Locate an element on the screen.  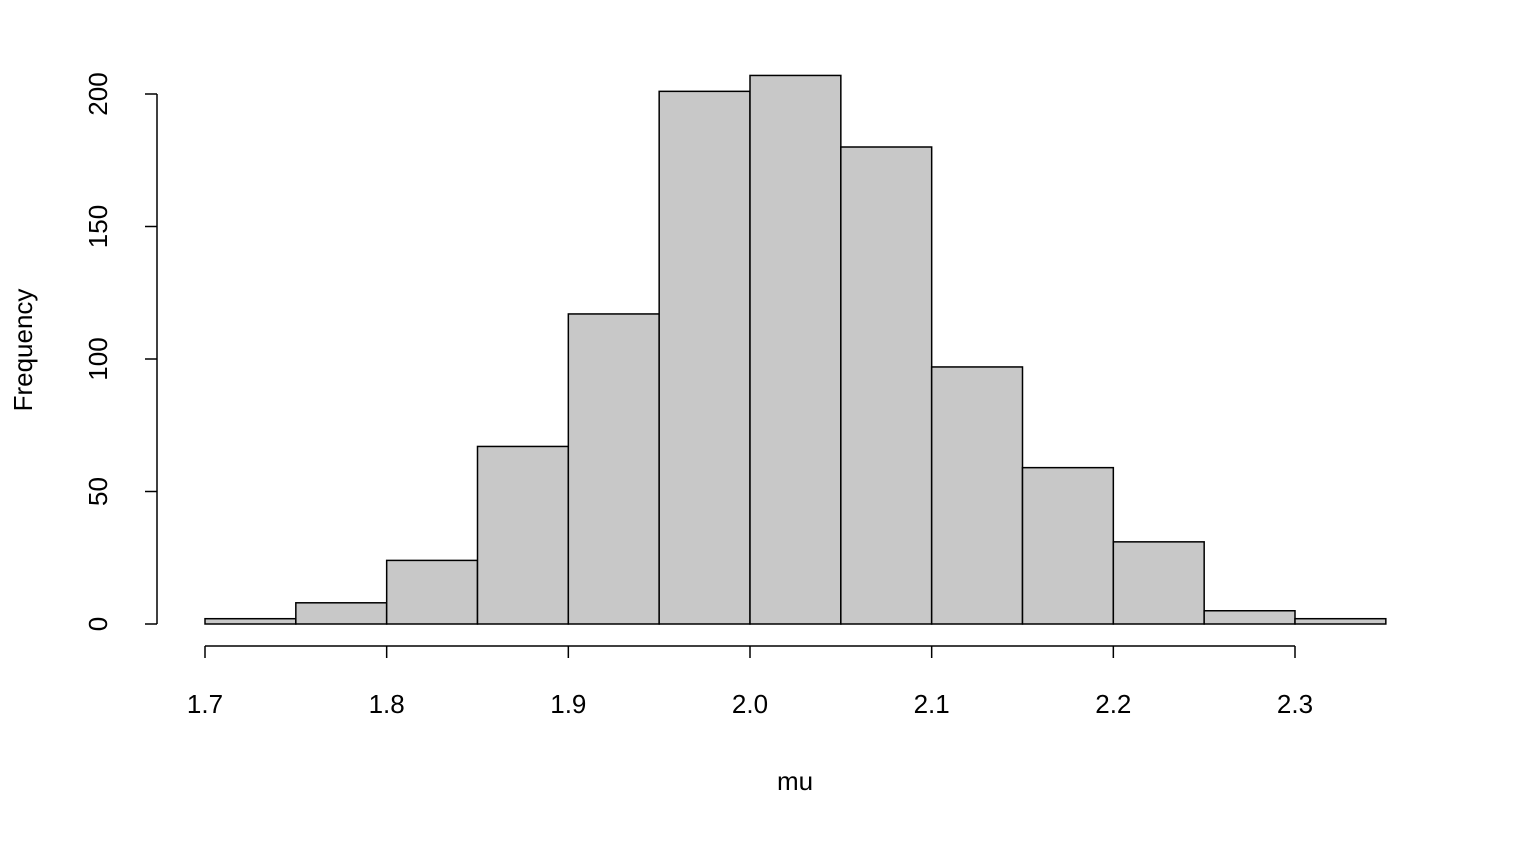
y-tick-label: 100 is located at coordinates (98, 358).